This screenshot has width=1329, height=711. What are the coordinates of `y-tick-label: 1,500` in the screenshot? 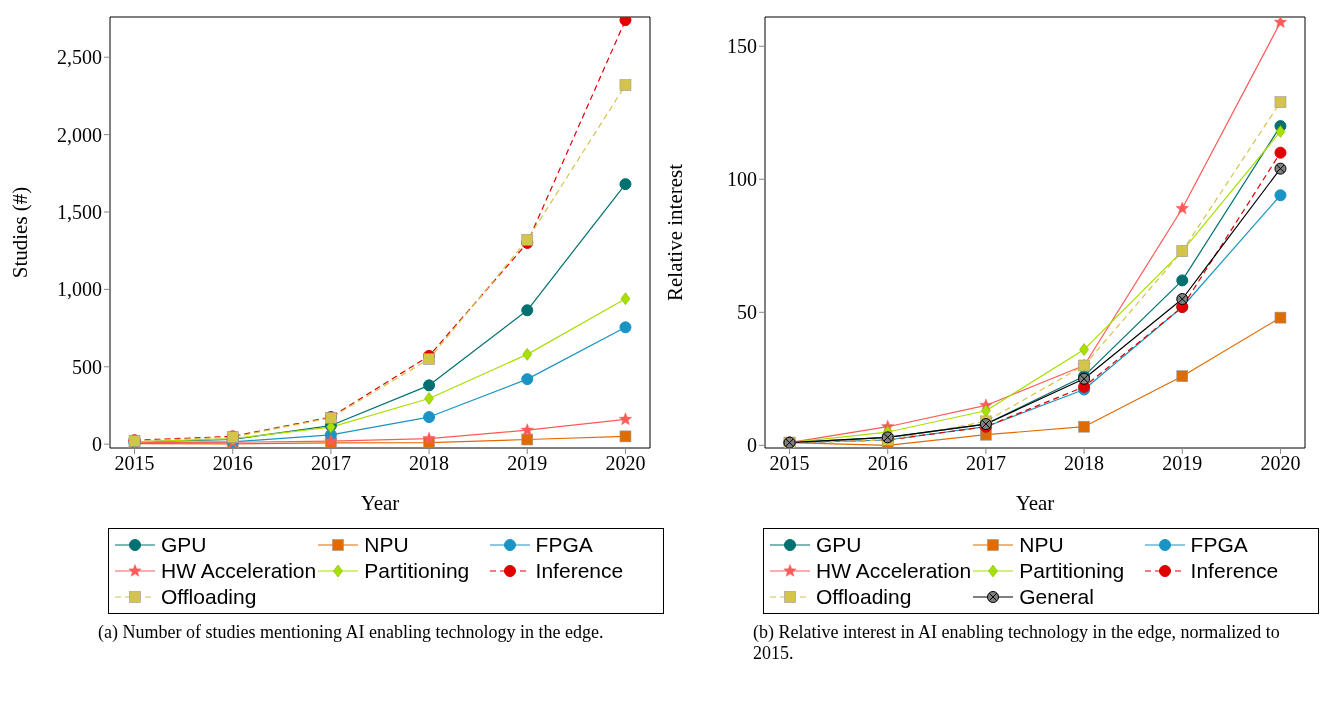 It's located at (79, 212).